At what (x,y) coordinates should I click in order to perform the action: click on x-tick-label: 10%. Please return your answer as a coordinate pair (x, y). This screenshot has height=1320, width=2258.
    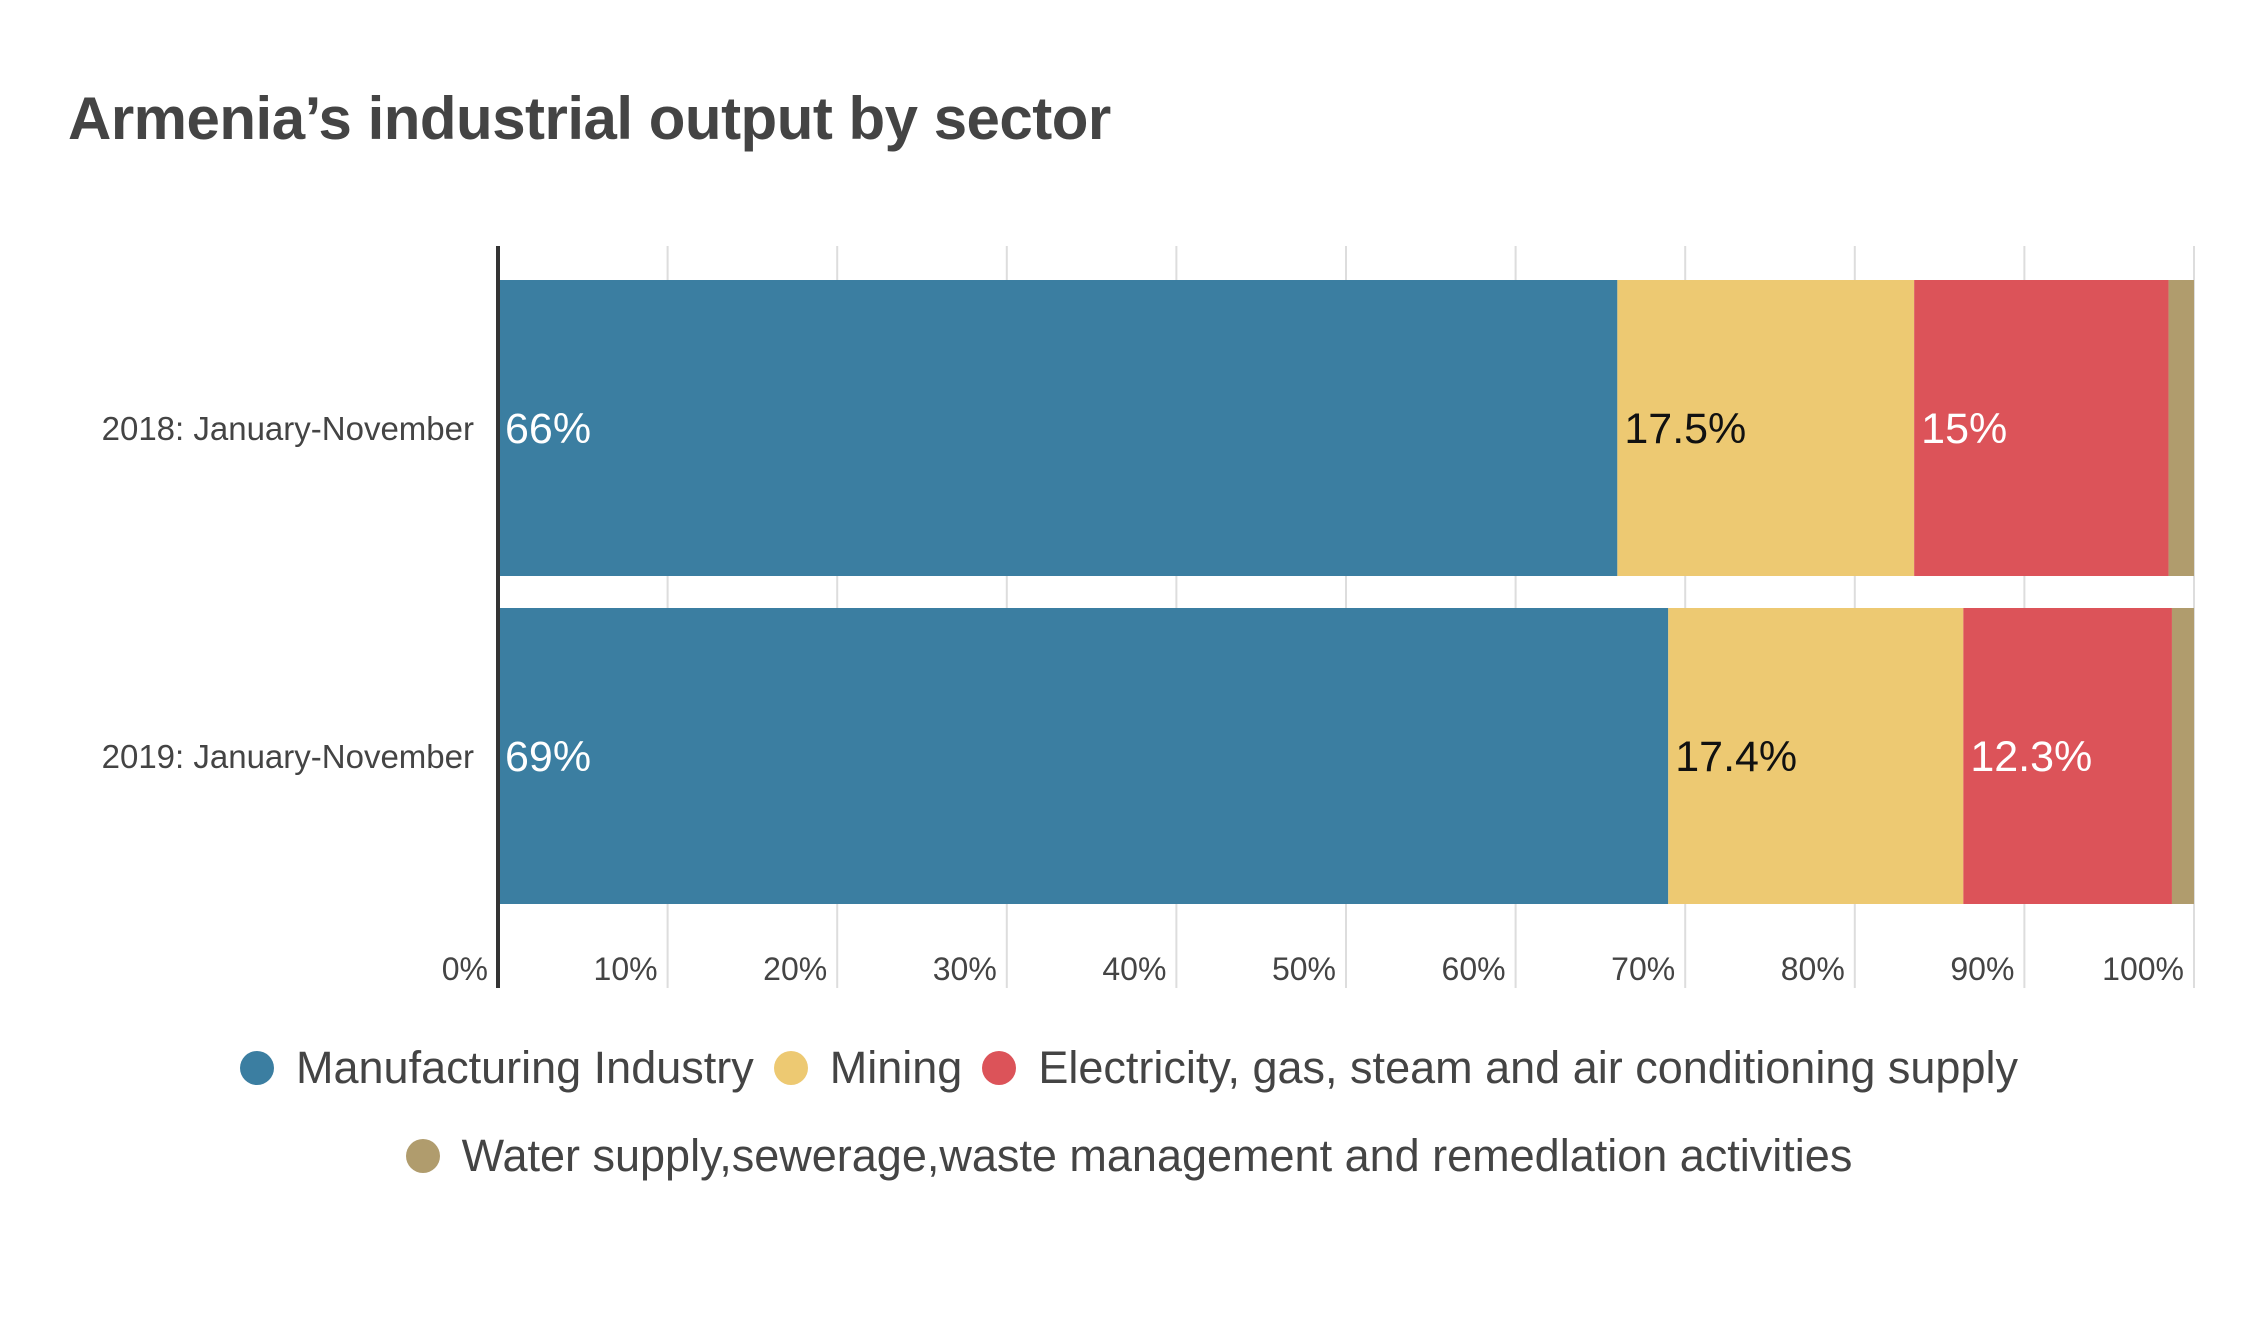
    Looking at the image, I should click on (626, 969).